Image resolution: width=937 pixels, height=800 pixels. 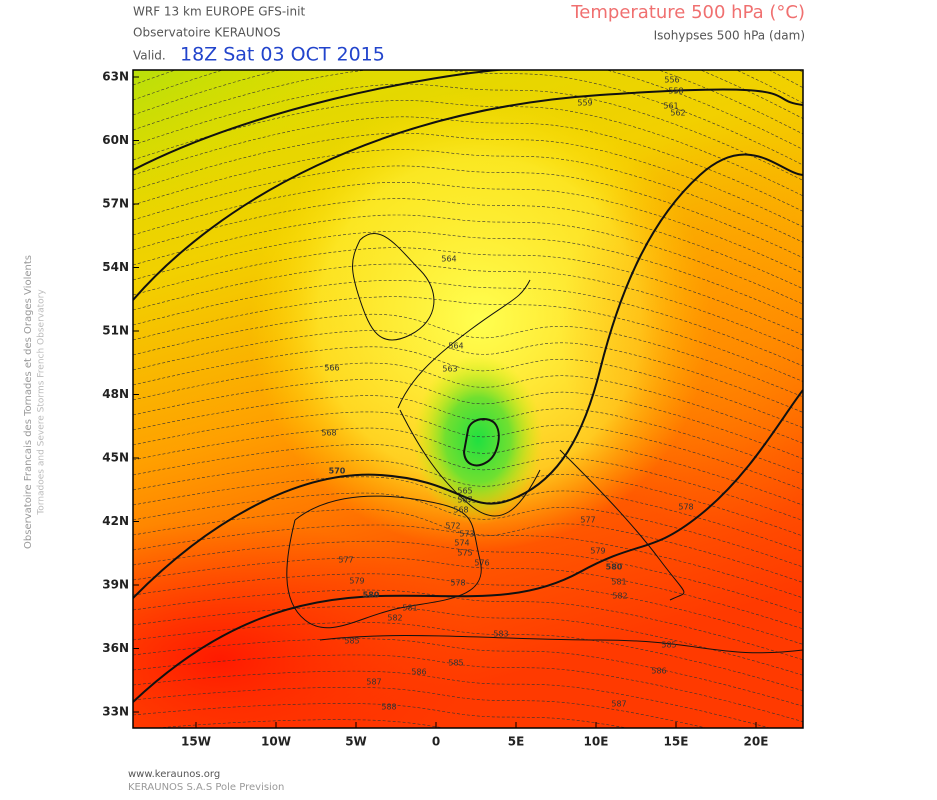 I want to click on lon-label: 10E, so click(x=596, y=742).